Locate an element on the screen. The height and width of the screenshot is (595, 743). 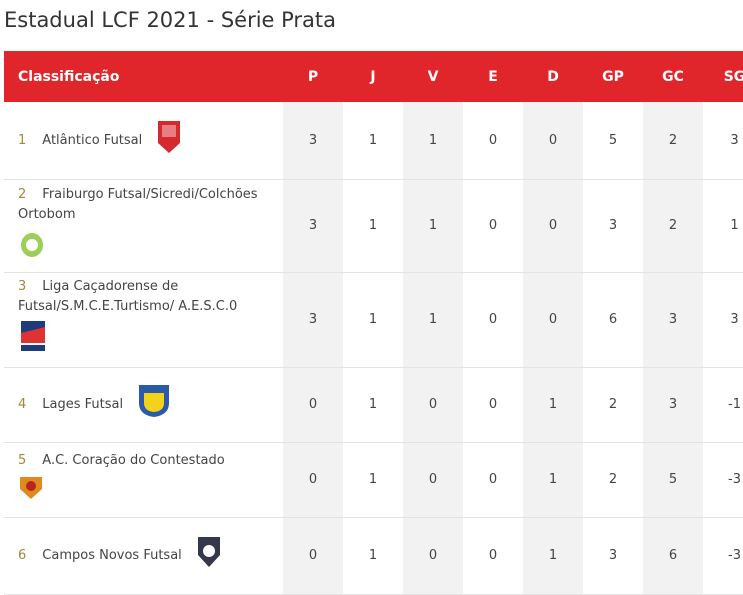
position: 5 is located at coordinates (22, 460).